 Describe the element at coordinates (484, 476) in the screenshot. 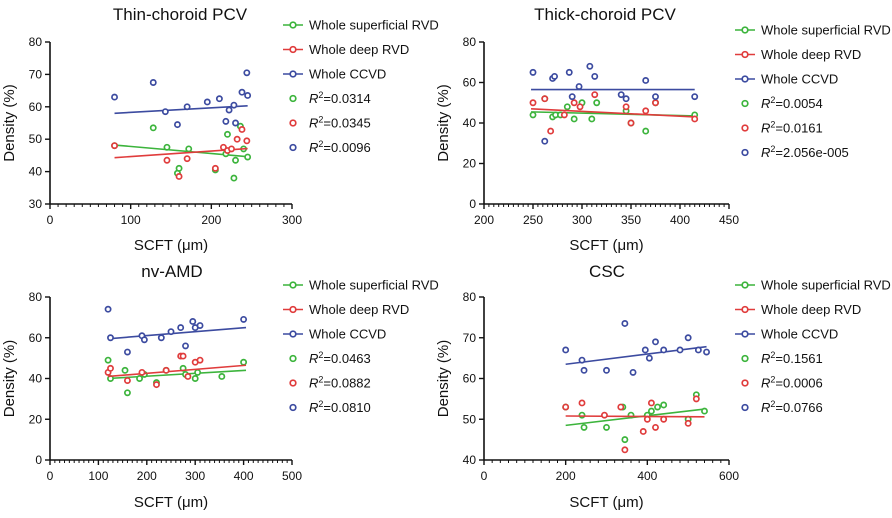

I see `x-tick-label: 0` at that location.